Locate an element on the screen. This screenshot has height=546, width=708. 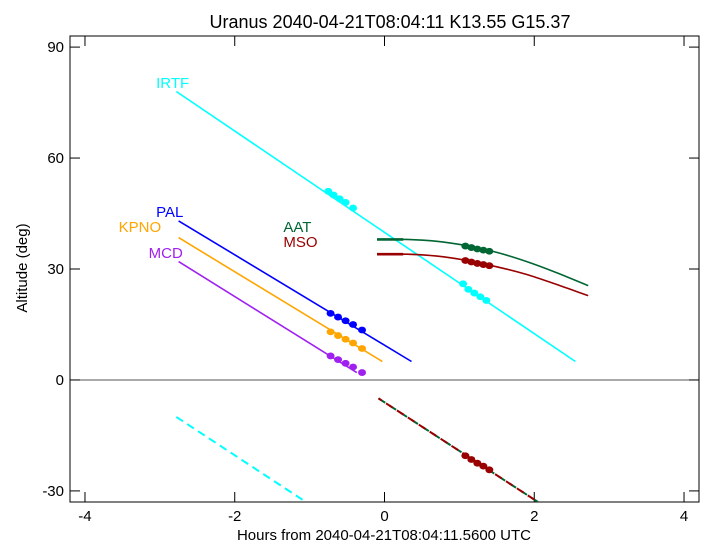
x-tick-label: -4 is located at coordinates (84, 516).